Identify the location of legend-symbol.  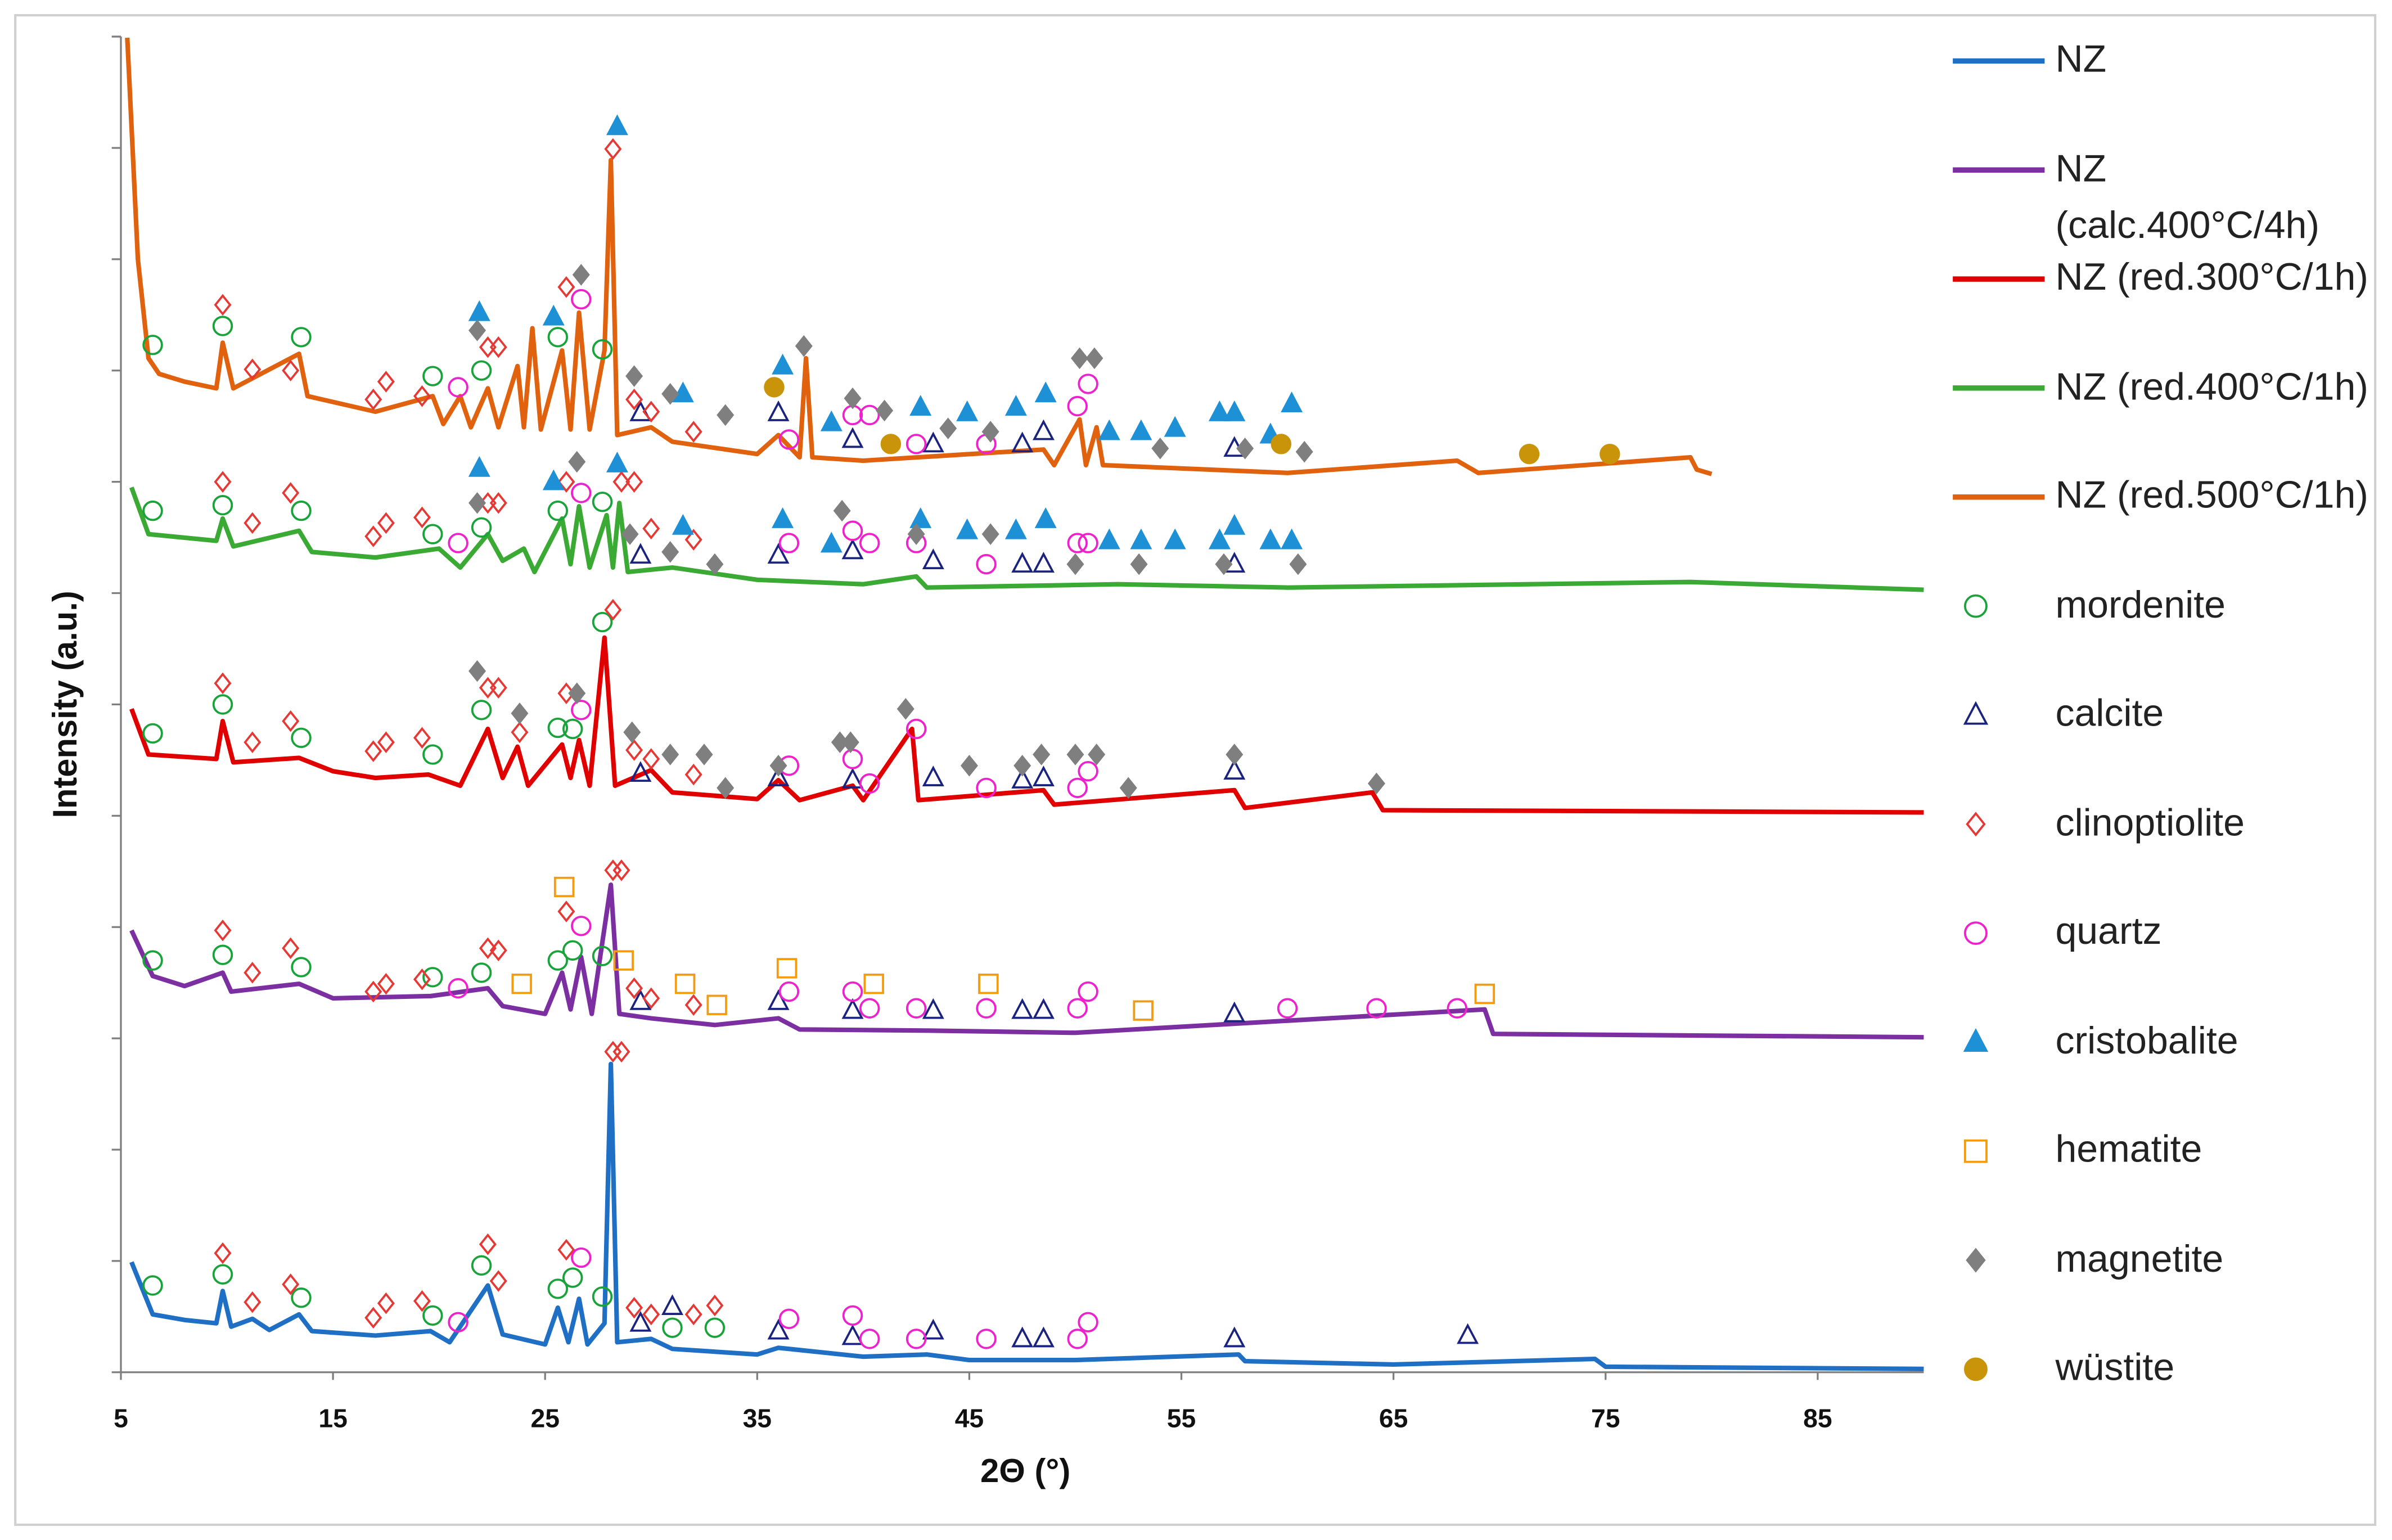
(1976, 824).